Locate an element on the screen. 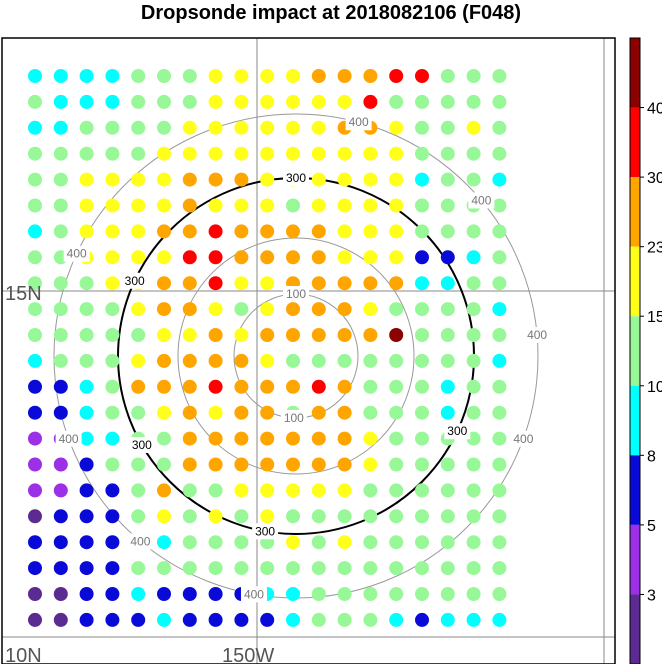 The height and width of the screenshot is (664, 662). colorbar-frame is located at coordinates (635, 350).